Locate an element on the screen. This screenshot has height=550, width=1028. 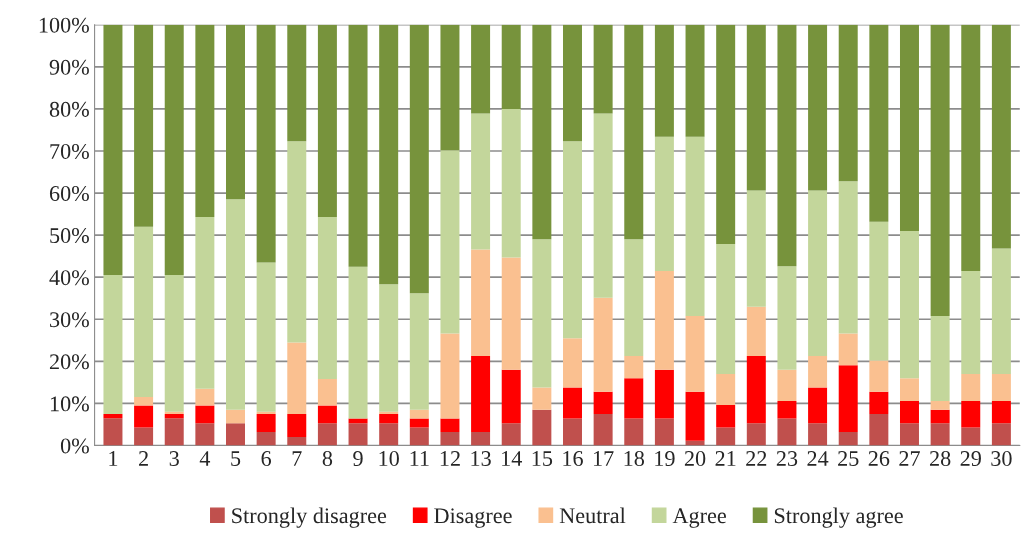
y-tick-label: 100% is located at coordinates (64, 25).